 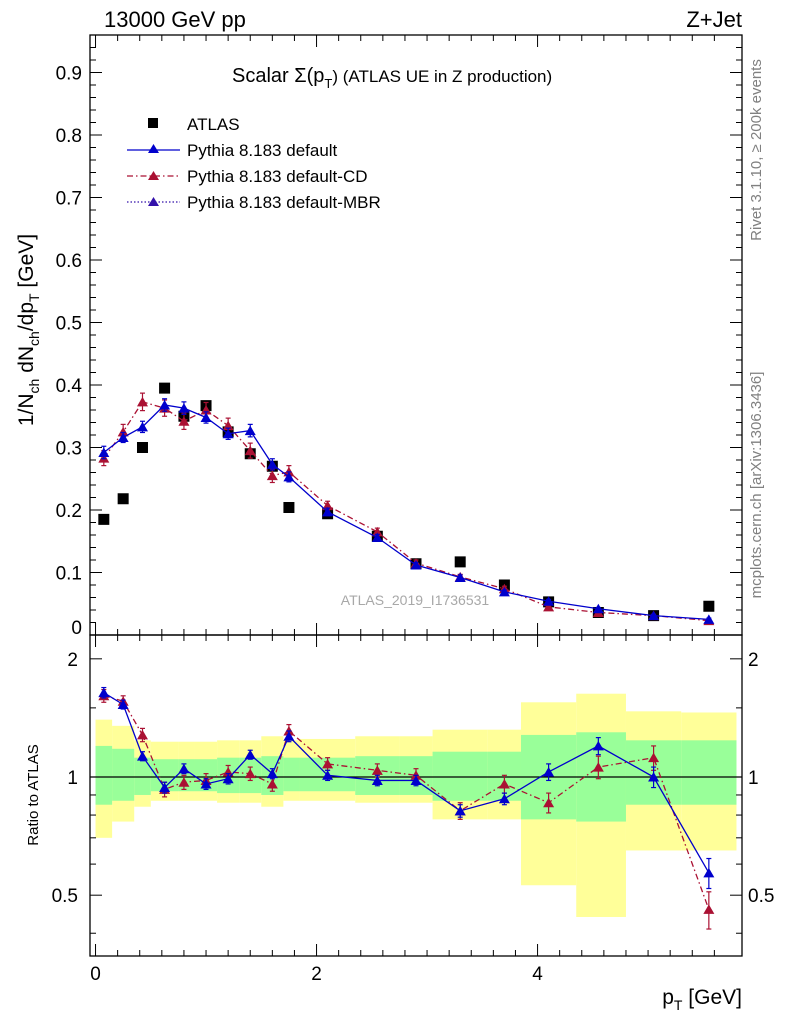 I want to click on top-ytick-label: 0.9, so click(x=69, y=74).